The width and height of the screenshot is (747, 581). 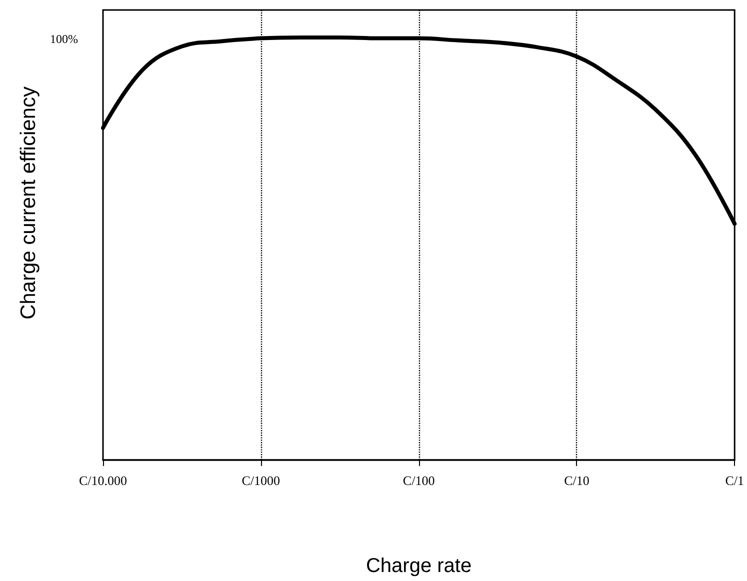 I want to click on x-tick-label: C/100, so click(x=418, y=480).